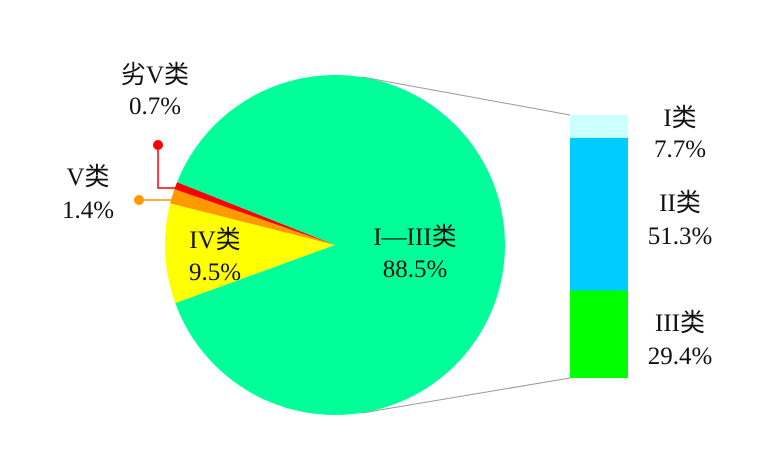 Image resolution: width=772 pixels, height=460 pixels. What do you see at coordinates (680, 323) in the screenshot?
I see `label-iii: III类` at bounding box center [680, 323].